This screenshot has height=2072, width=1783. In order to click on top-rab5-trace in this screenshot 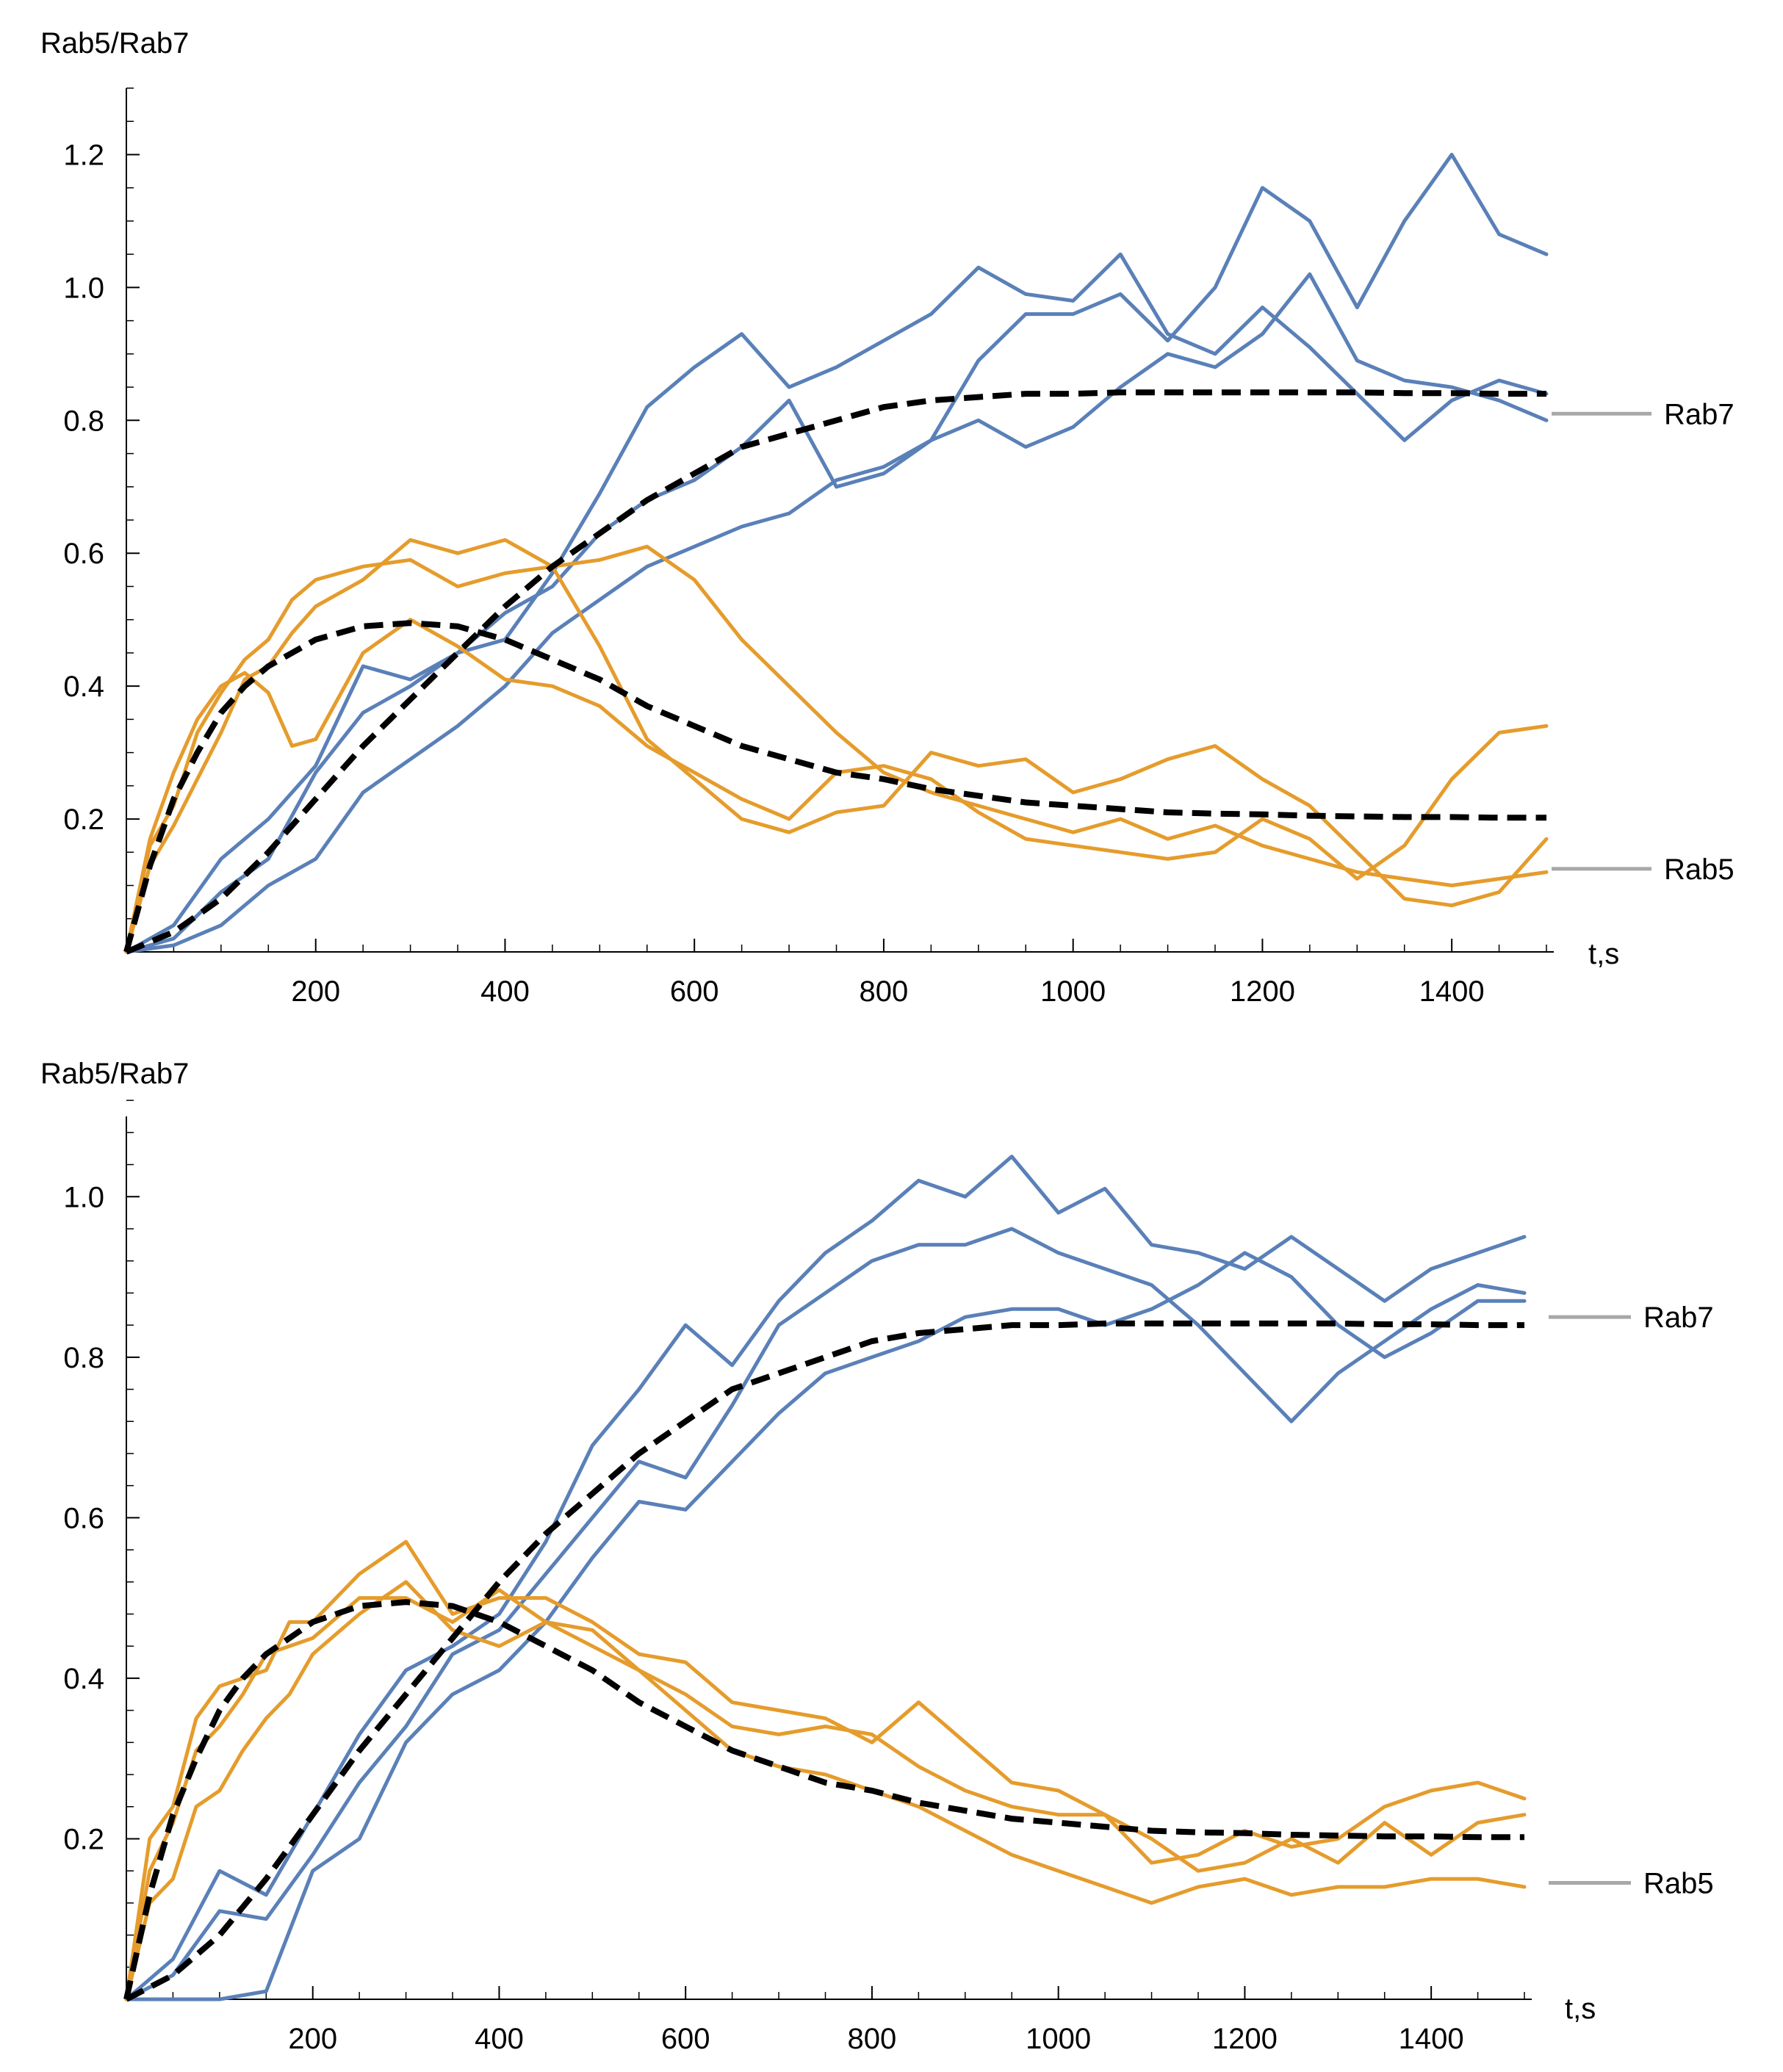, I will do `click(836, 786)`.